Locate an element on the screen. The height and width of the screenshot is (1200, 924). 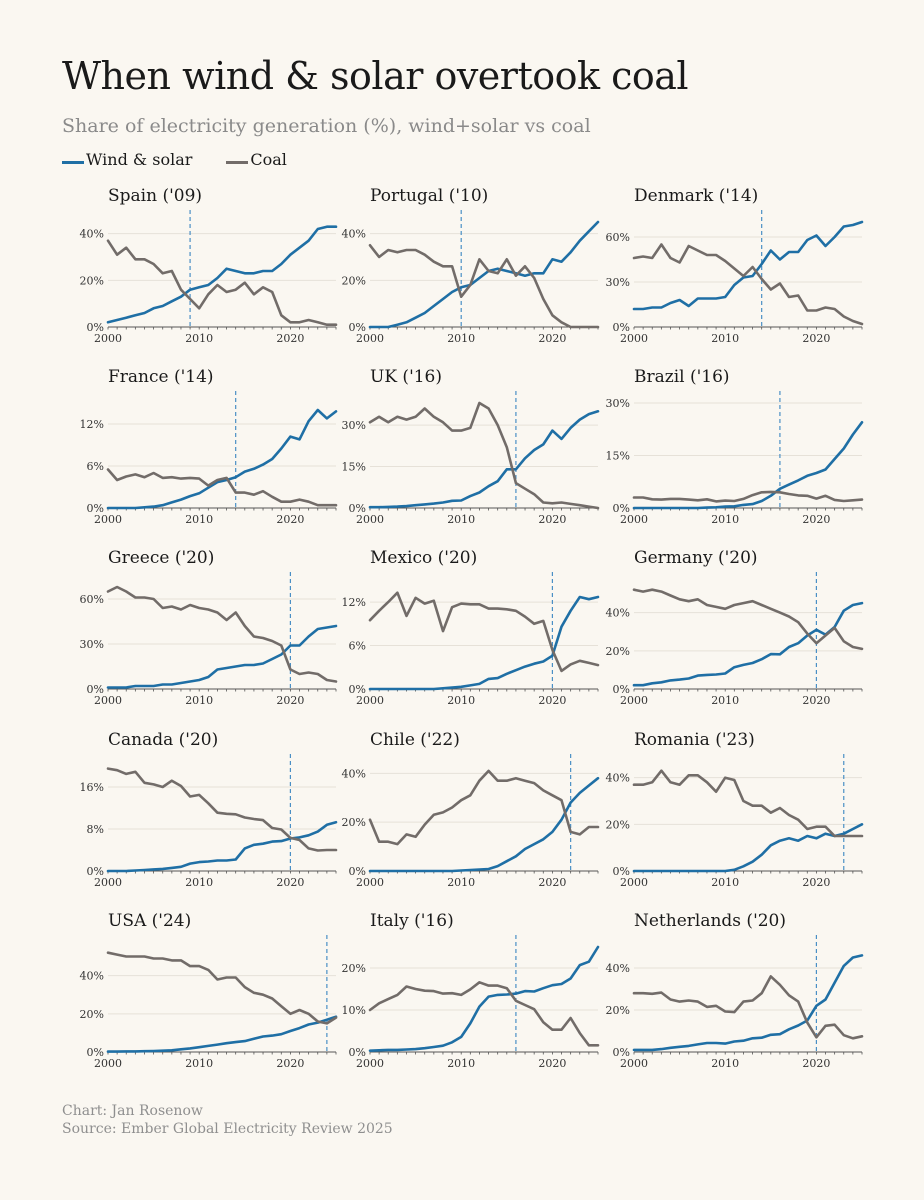
panel-greece: Greece ('20) 0% 30% 60% 2000 2010 2020 is located at coordinates (209, 627).